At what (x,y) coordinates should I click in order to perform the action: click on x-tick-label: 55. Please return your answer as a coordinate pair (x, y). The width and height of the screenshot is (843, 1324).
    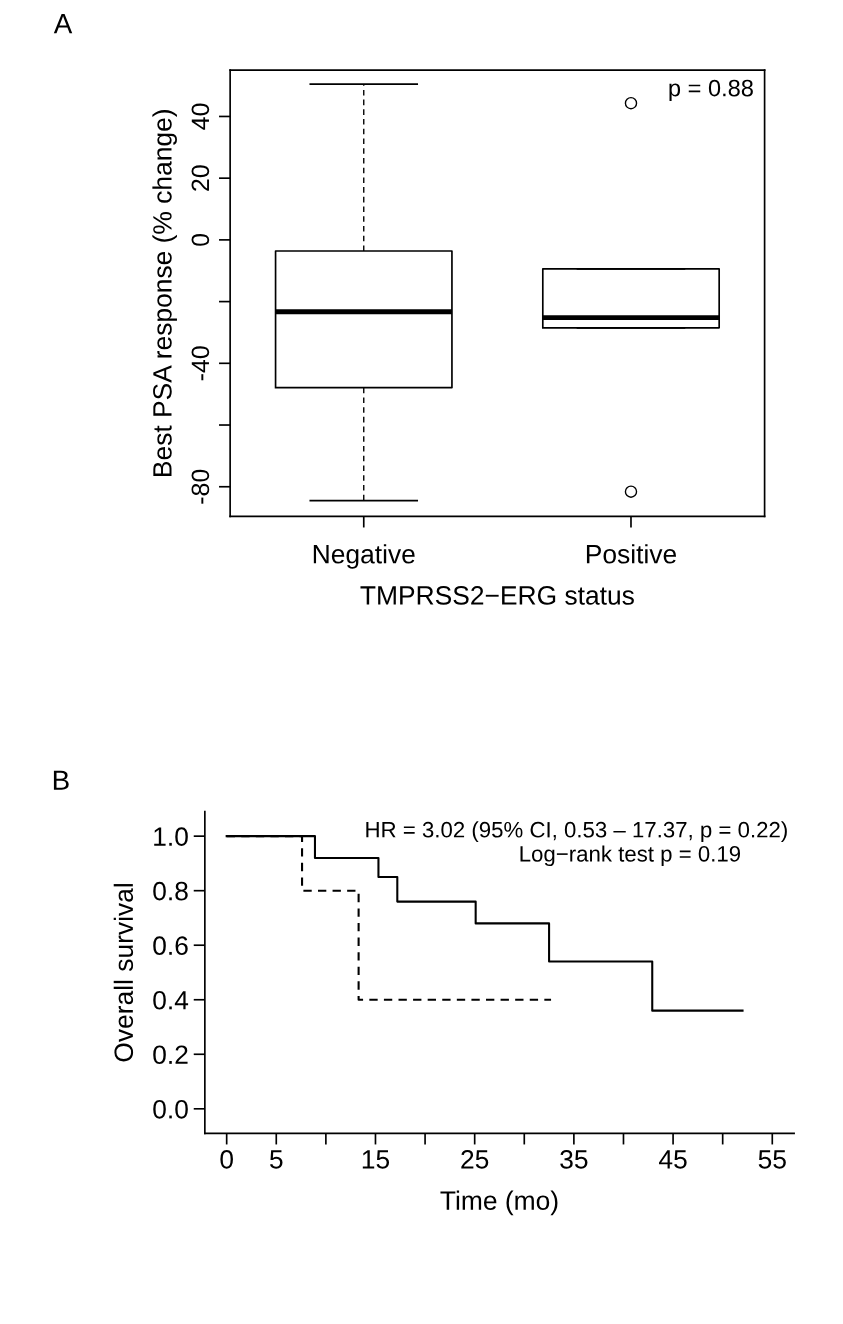
    Looking at the image, I should click on (772, 1159).